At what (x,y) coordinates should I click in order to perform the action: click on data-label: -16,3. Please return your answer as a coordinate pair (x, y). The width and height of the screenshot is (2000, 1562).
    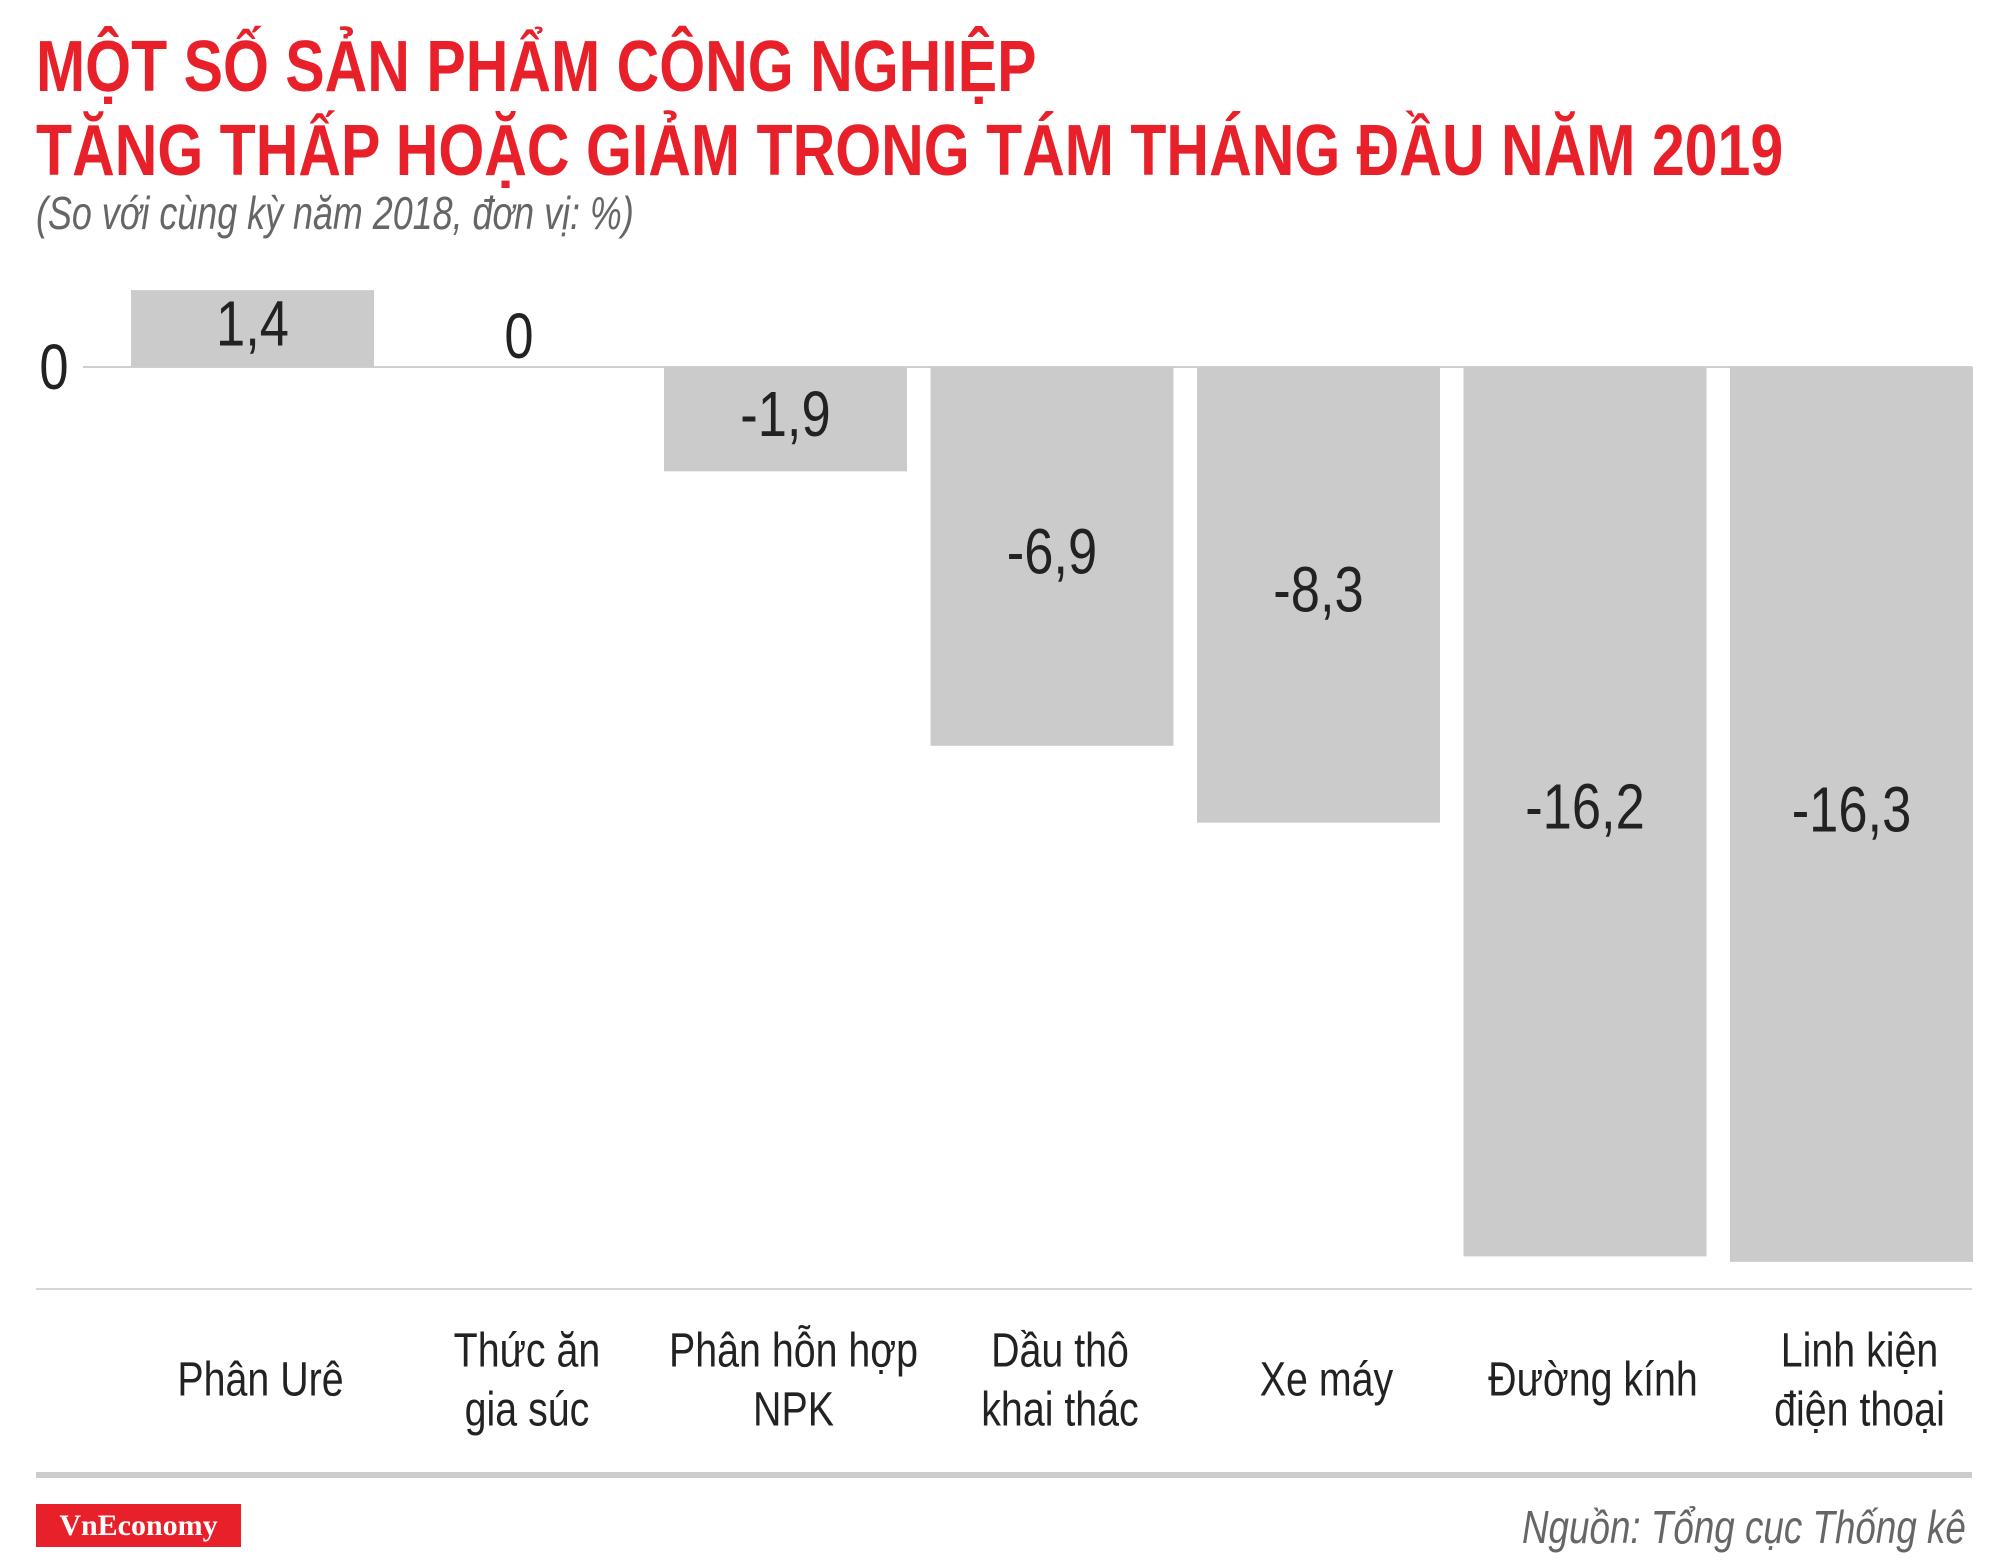
    Looking at the image, I should click on (1852, 809).